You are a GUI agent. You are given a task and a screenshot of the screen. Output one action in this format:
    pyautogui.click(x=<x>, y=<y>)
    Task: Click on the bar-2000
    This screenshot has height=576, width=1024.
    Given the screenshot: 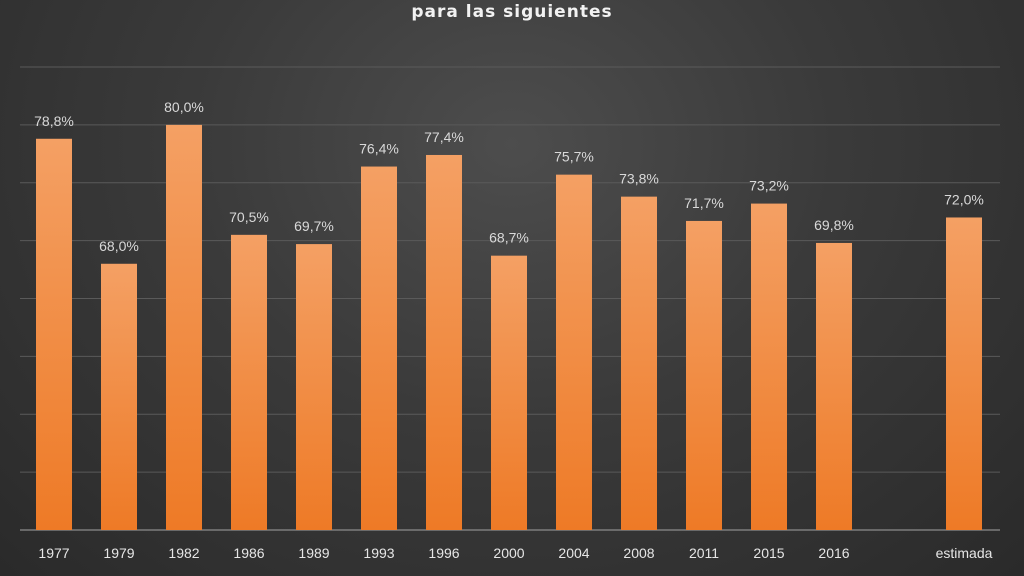 What is the action you would take?
    pyautogui.click(x=509, y=393)
    